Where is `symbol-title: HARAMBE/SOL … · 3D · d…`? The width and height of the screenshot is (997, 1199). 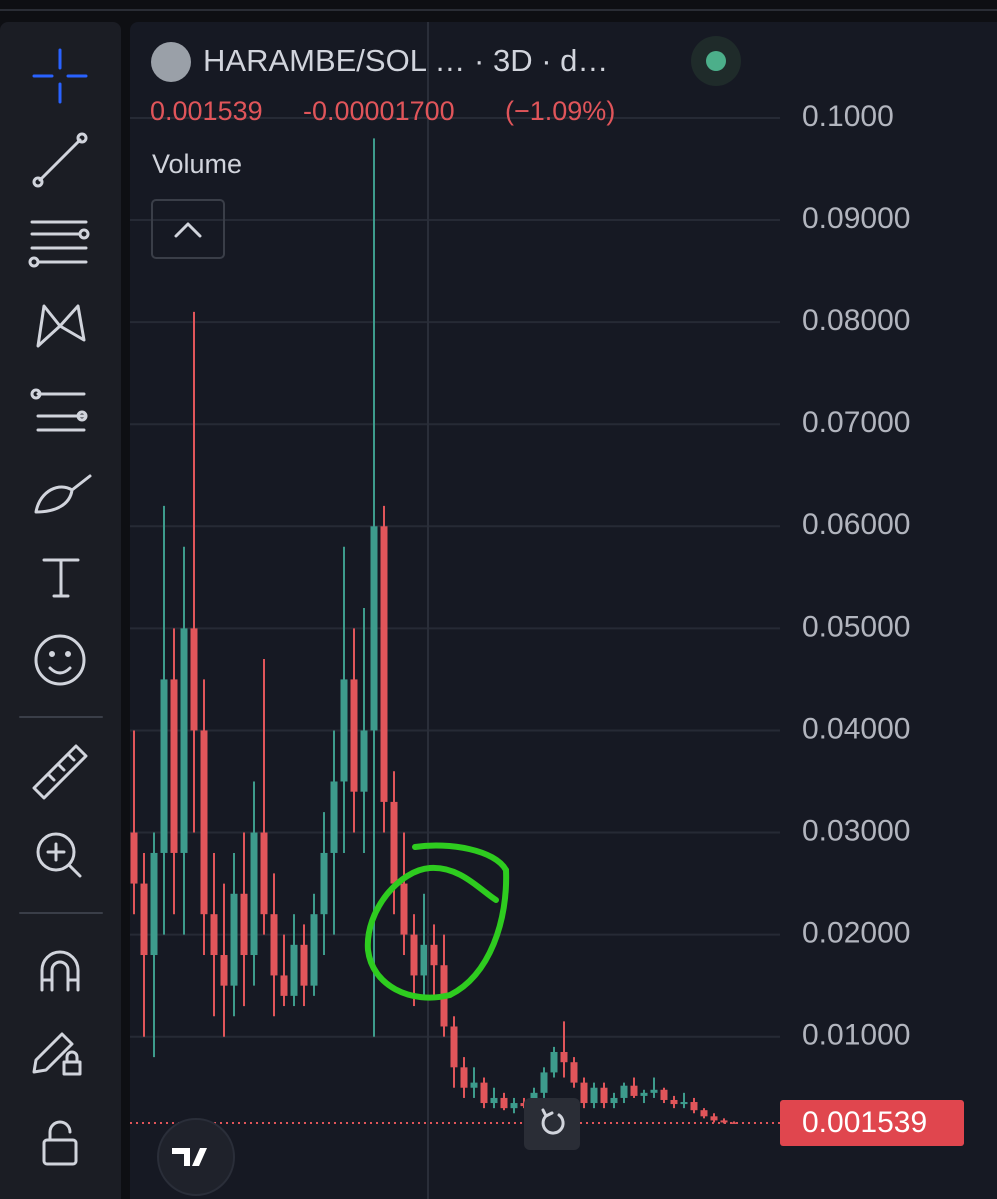
symbol-title: HARAMBE/SOL … · 3D · d… is located at coordinates (405, 60).